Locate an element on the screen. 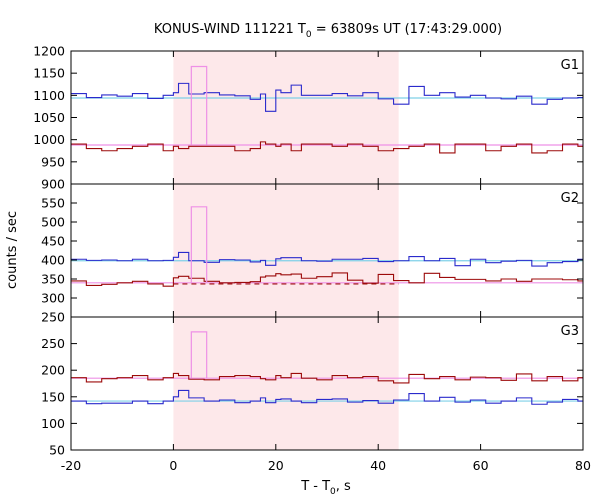 The width and height of the screenshot is (600, 500). series-red-g3 is located at coordinates (327, 378).